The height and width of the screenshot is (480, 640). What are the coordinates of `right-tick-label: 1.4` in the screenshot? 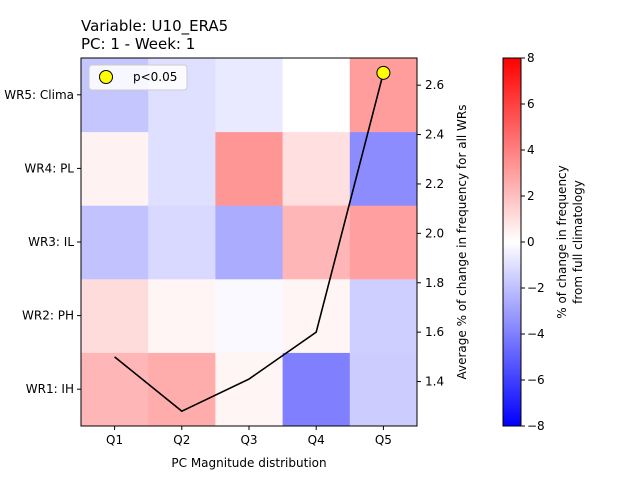 It's located at (434, 382).